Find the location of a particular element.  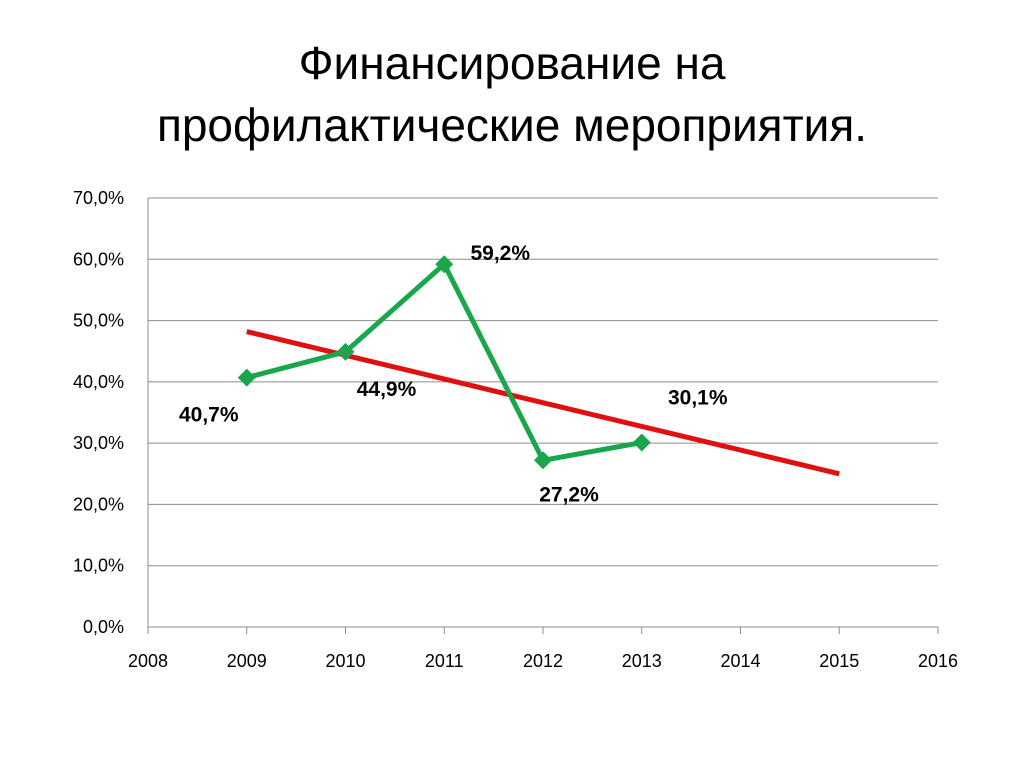

x-tick-labels: 2008 2009 2010 2011 2012 2013 2014 2015 2016 is located at coordinates (543, 661).